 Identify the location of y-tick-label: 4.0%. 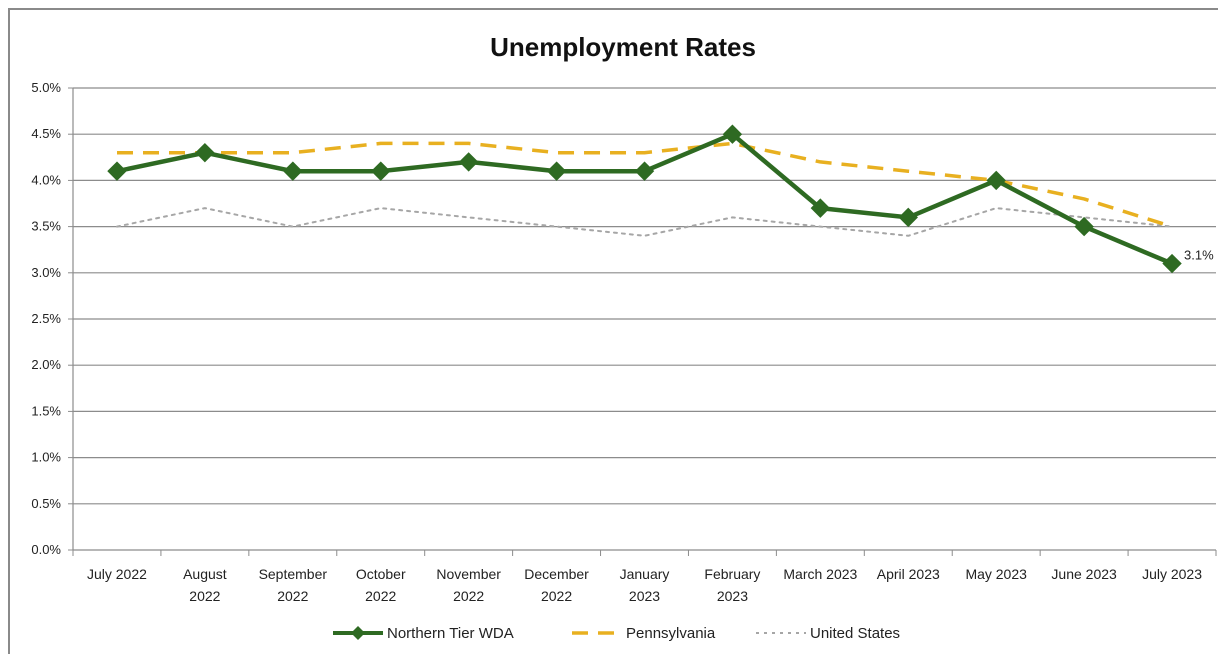
(46, 179).